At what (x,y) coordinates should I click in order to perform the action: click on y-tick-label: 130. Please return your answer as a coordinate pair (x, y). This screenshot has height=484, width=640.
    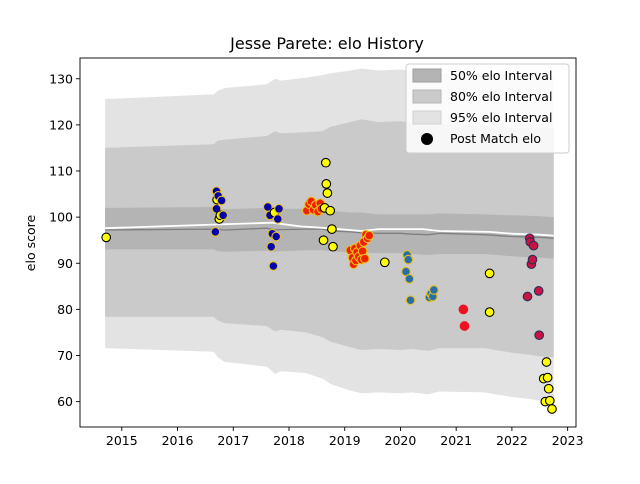
    Looking at the image, I should click on (61, 78).